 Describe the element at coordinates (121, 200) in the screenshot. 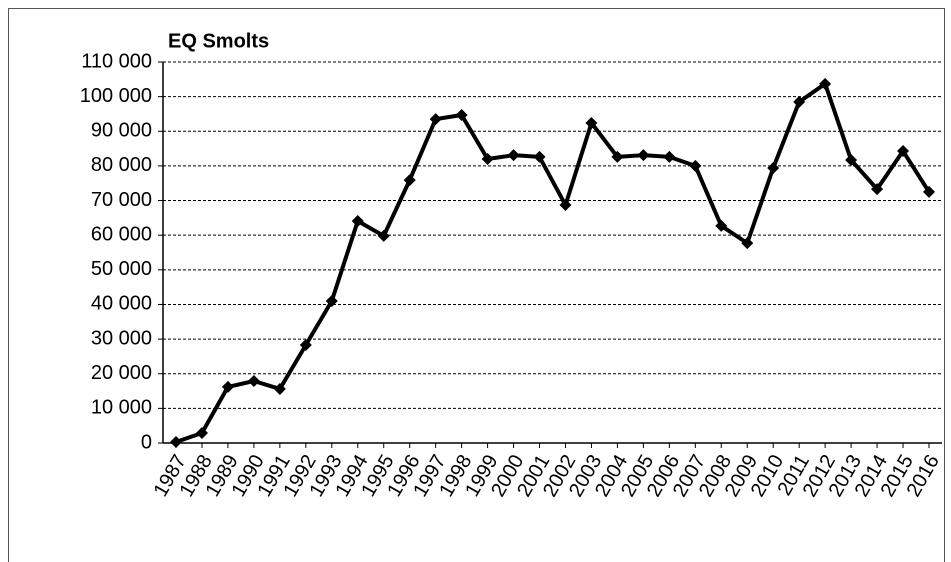

I see `y-tick-label: 70 000` at that location.